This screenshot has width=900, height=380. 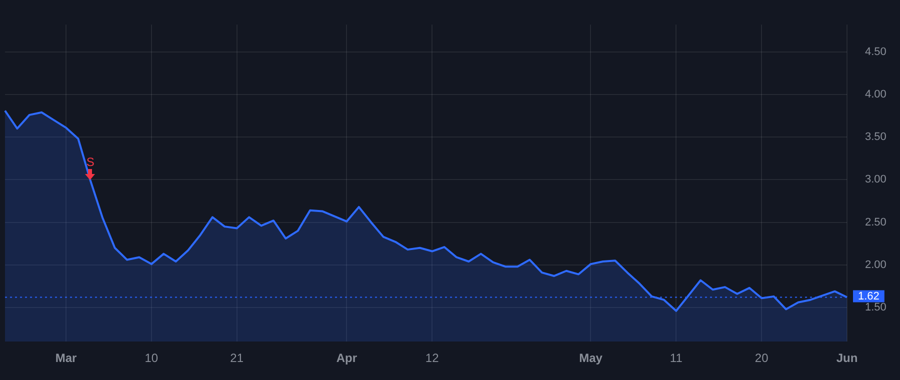 I want to click on x-tick-label: Jun, so click(x=847, y=358).